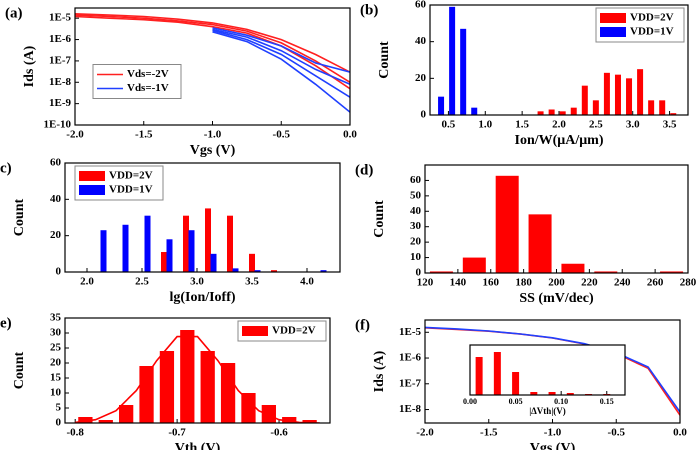  What do you see at coordinates (75, 433) in the screenshot?
I see `x-tick-label: -0.8` at bounding box center [75, 433].